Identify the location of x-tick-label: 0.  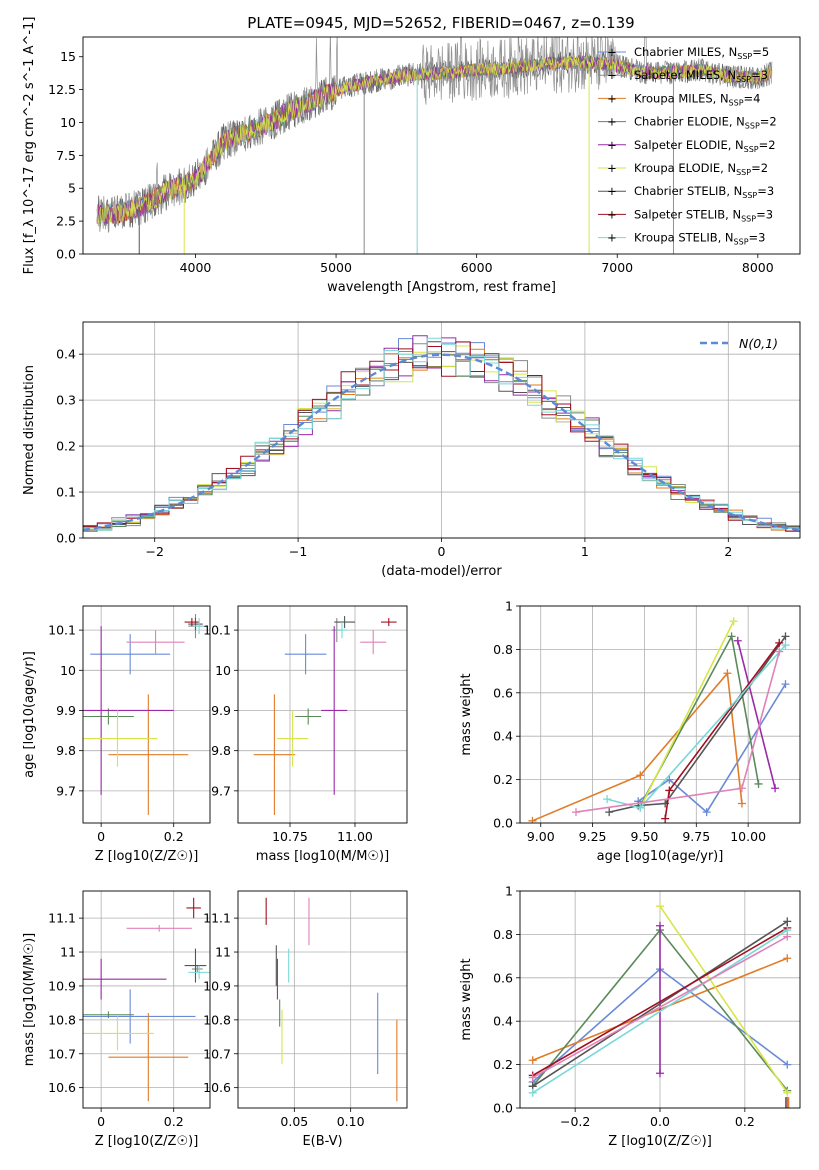
(101, 1121).